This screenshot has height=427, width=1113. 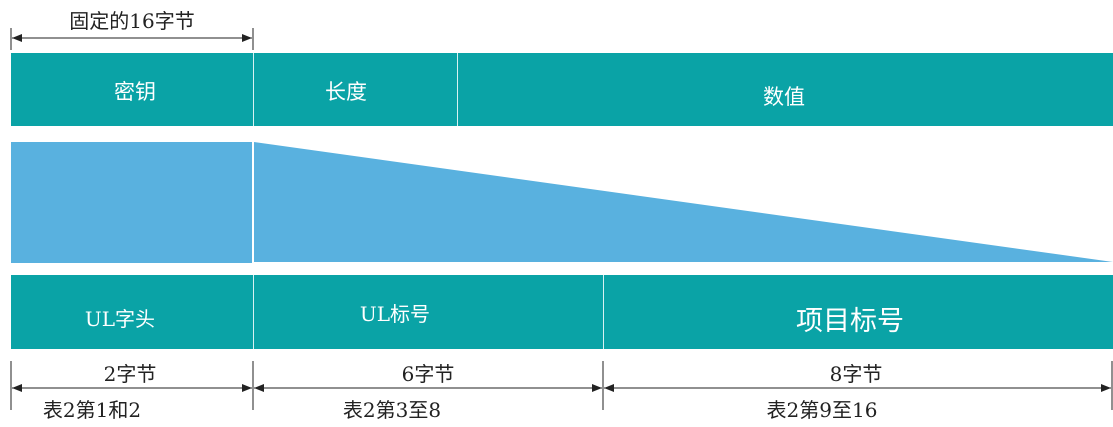 I want to click on key-label: 密钥, so click(x=135, y=92).